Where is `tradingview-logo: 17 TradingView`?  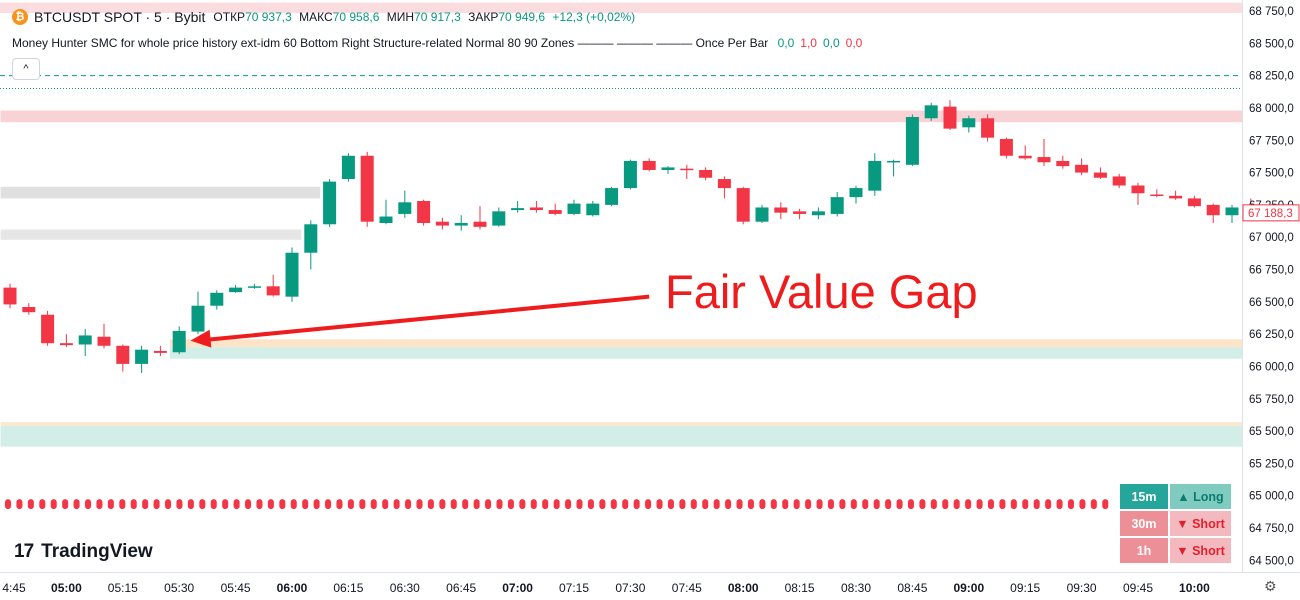
tradingview-logo: 17 TradingView is located at coordinates (83, 552).